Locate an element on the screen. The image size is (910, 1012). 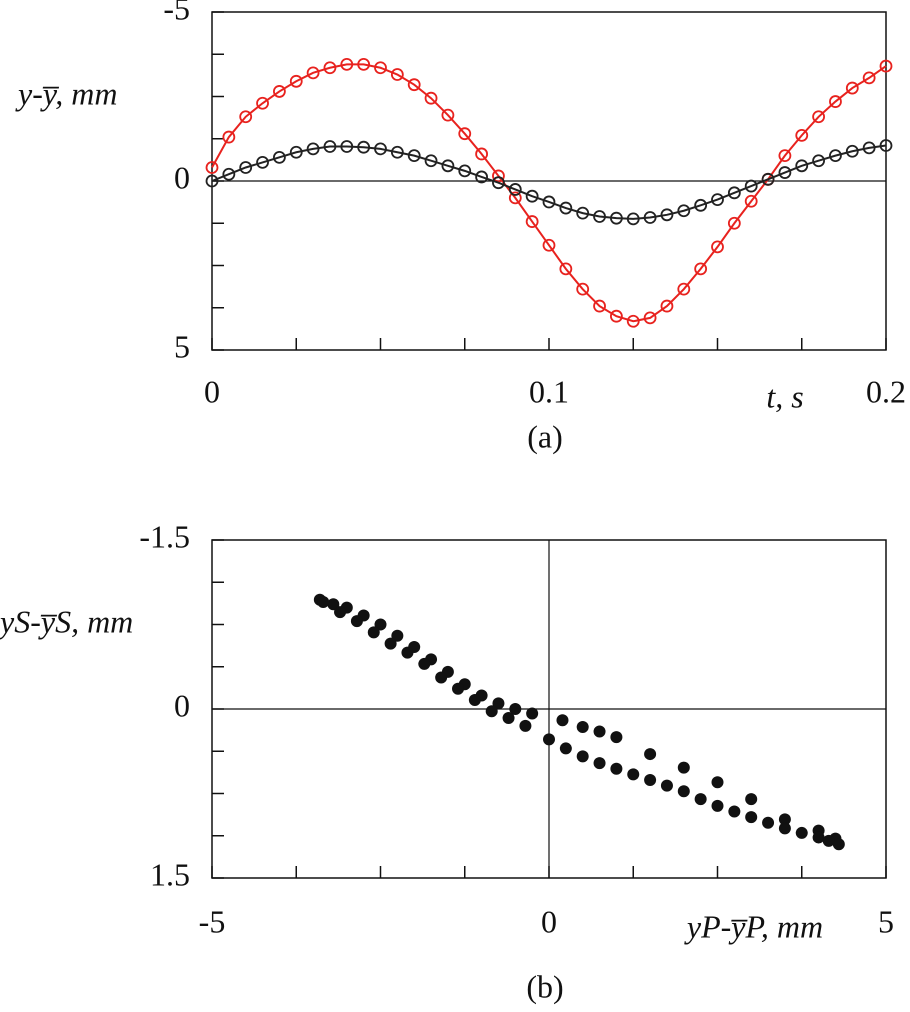
x-tick-label: 0.2 is located at coordinates (886, 391).